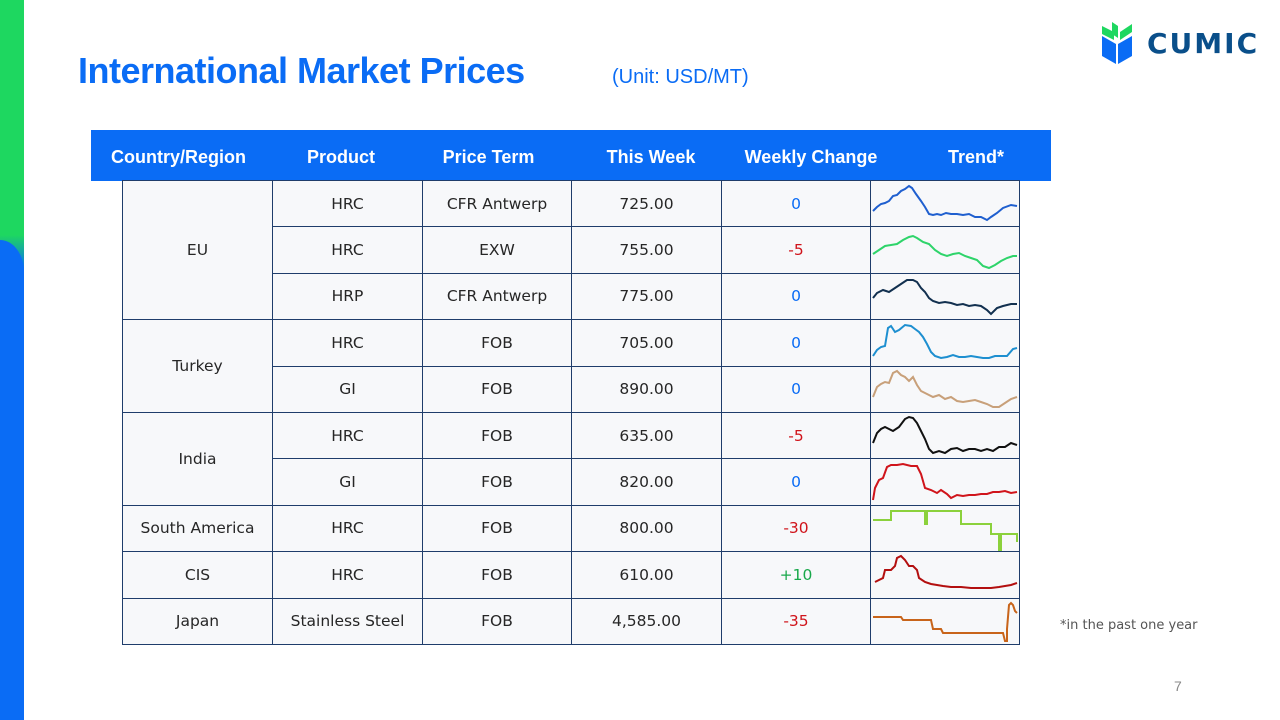  Describe the element at coordinates (340, 157) in the screenshot. I see `header-product: Product` at that location.